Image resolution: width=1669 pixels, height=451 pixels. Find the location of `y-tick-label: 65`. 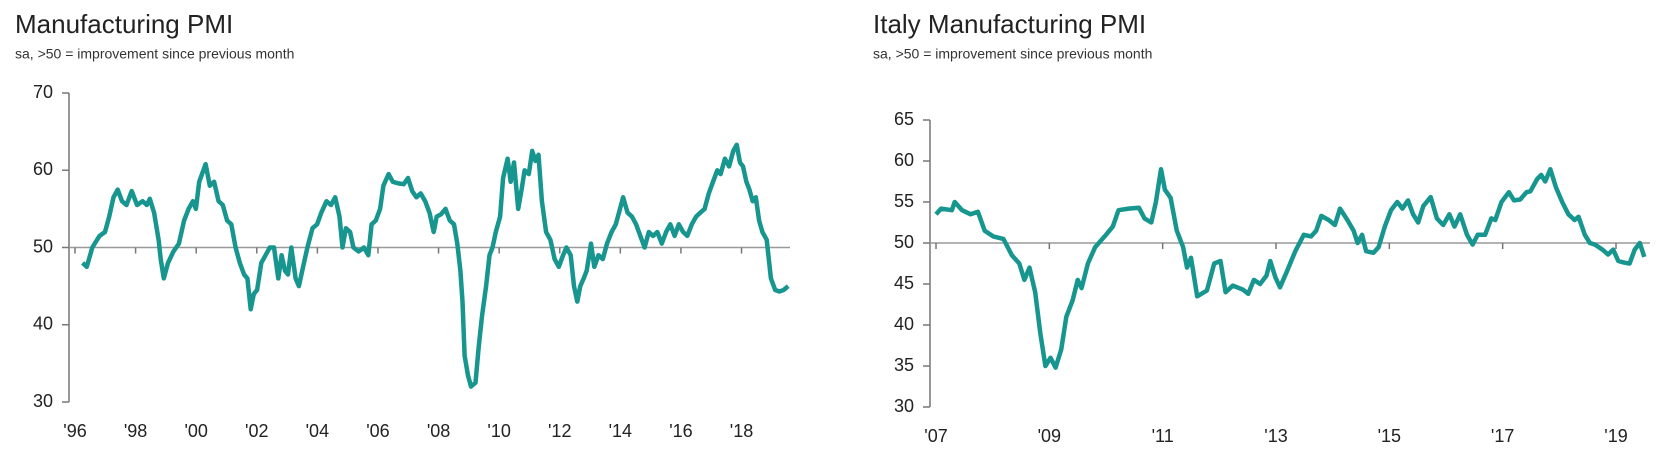

y-tick-label: 65 is located at coordinates (904, 119).